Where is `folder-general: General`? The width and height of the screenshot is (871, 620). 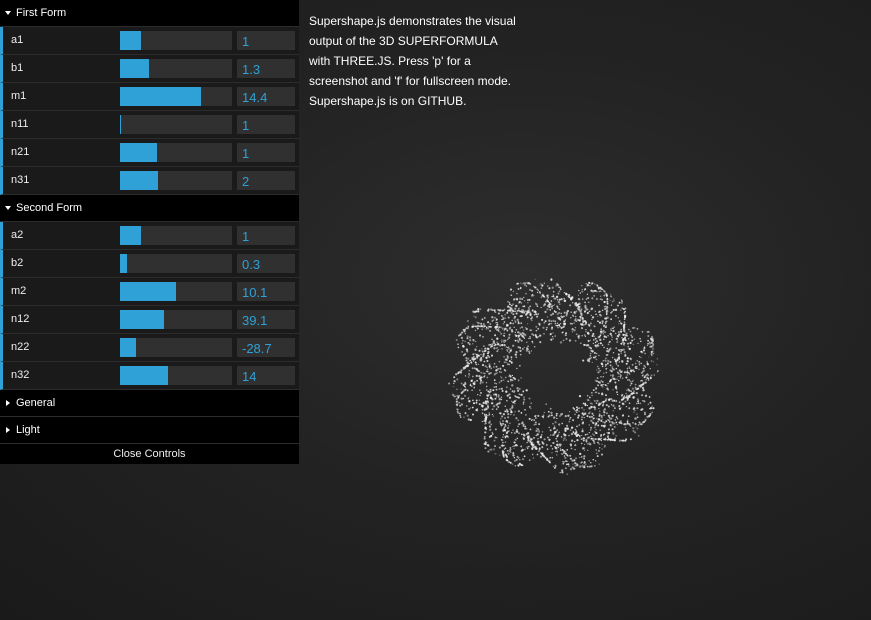 folder-general: General is located at coordinates (149, 403).